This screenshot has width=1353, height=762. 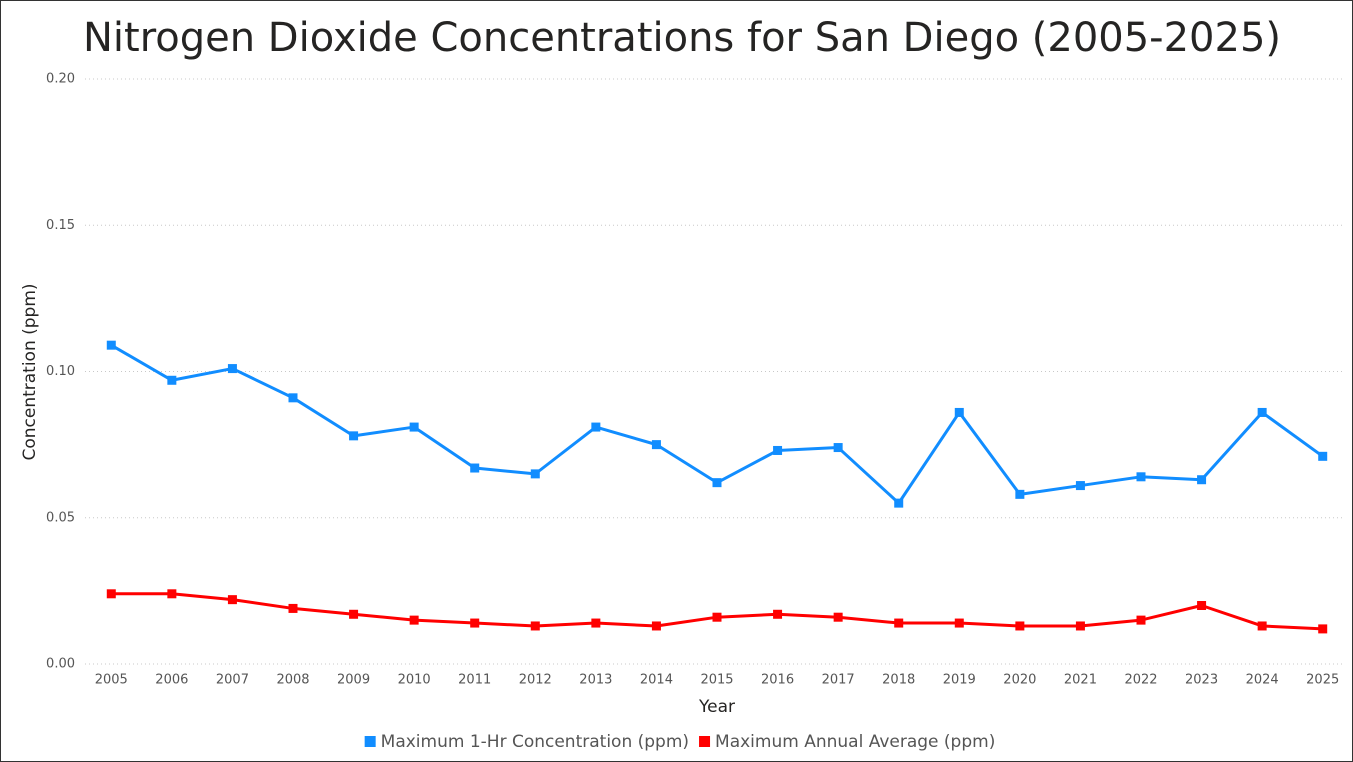 I want to click on x-tick-label: 2017, so click(x=838, y=680).